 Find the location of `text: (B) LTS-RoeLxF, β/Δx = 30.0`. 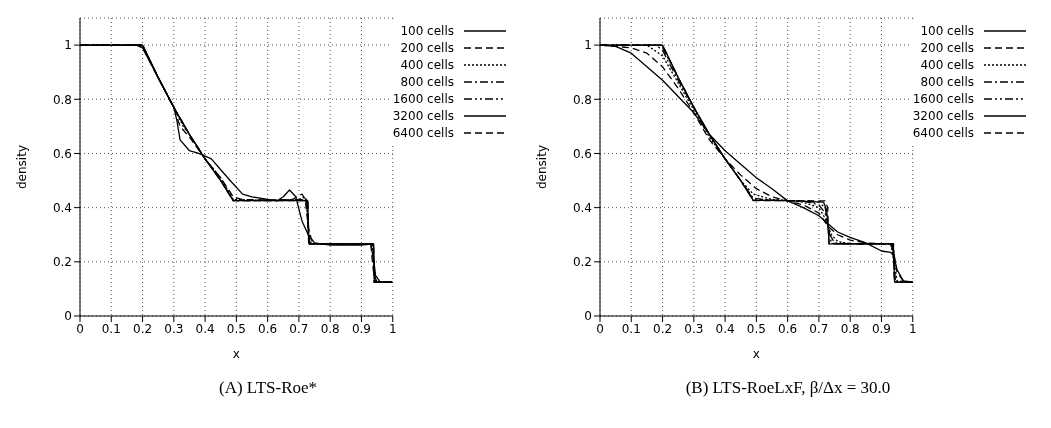

text: (B) LTS-RoeLxF, β/Δx = 30.0 is located at coordinates (788, 388).